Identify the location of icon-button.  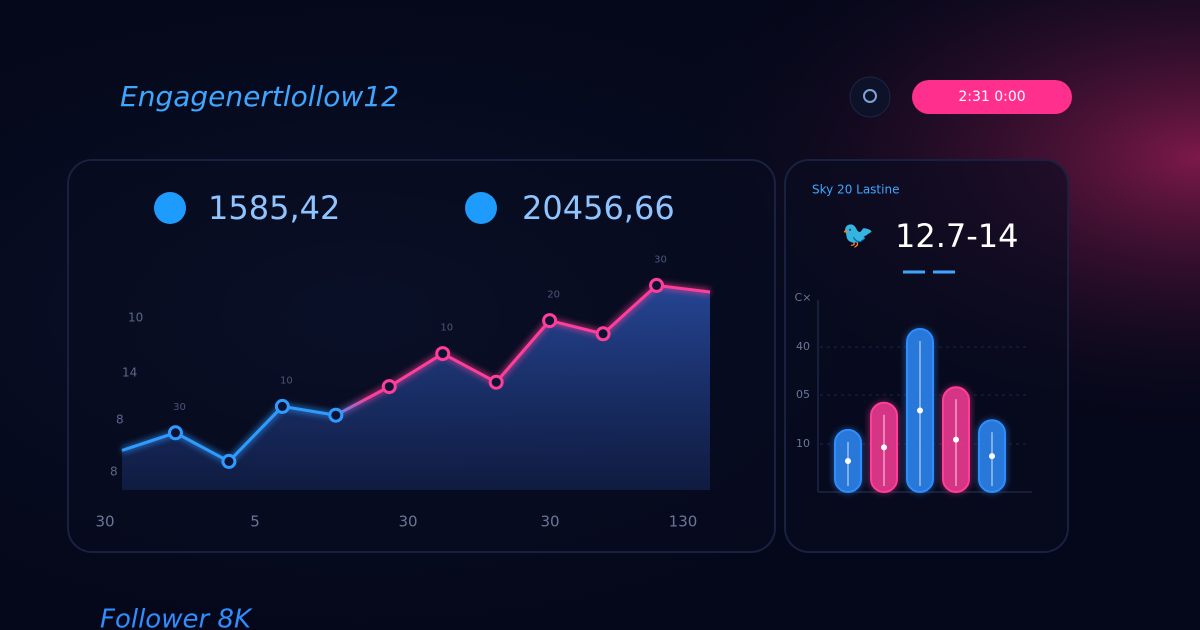
(870, 97).